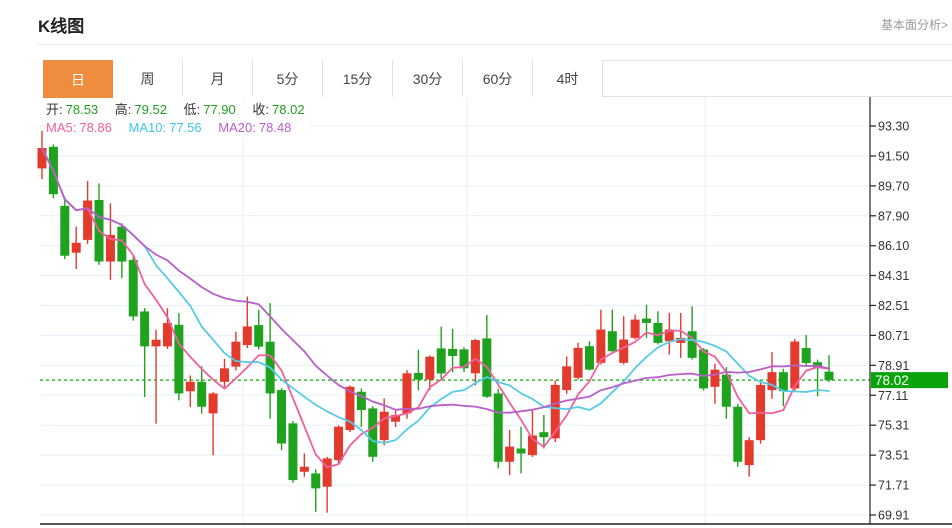 The width and height of the screenshot is (952, 528). Describe the element at coordinates (893, 127) in the screenshot. I see `y-tick-label: 93.30` at that location.